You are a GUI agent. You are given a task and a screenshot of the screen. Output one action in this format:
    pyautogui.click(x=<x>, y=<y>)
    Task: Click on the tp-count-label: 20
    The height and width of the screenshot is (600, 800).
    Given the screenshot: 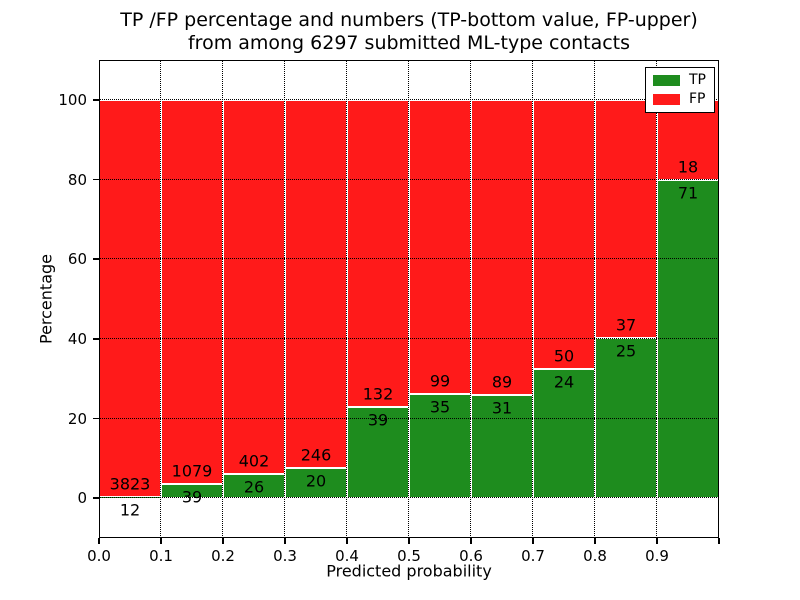 What is the action you would take?
    pyautogui.click(x=316, y=481)
    